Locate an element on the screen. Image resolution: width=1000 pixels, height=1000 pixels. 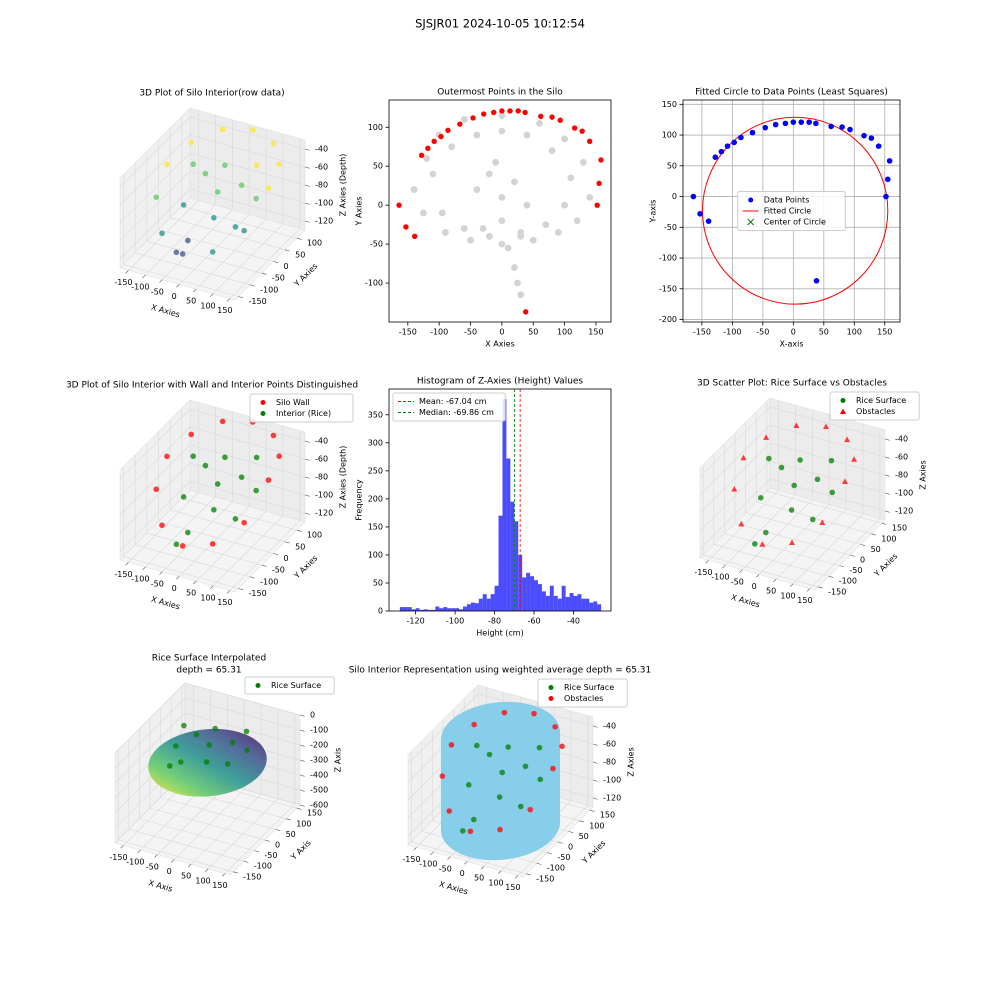
legend-label: Median: -69.86 cm is located at coordinates (456, 412).